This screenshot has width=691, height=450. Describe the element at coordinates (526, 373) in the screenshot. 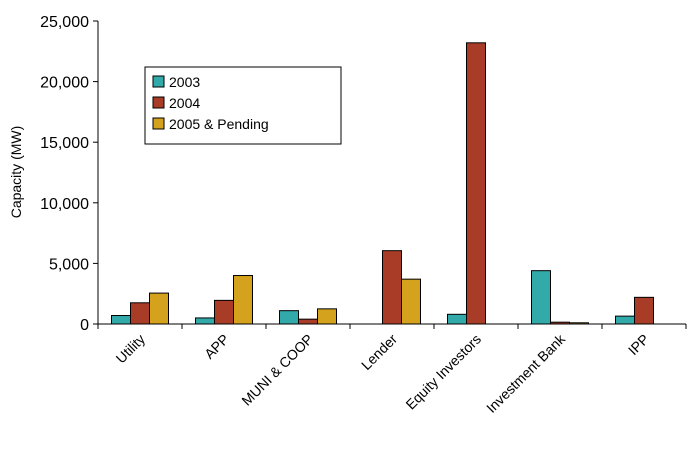

I see `x-tick-label: Investment Bank` at that location.